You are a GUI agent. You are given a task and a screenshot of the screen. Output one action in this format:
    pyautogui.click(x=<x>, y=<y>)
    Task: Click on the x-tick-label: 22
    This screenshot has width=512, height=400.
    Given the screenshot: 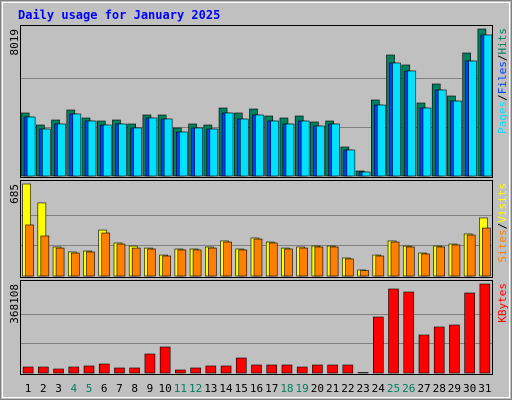 What is the action you would take?
    pyautogui.click(x=347, y=388)
    